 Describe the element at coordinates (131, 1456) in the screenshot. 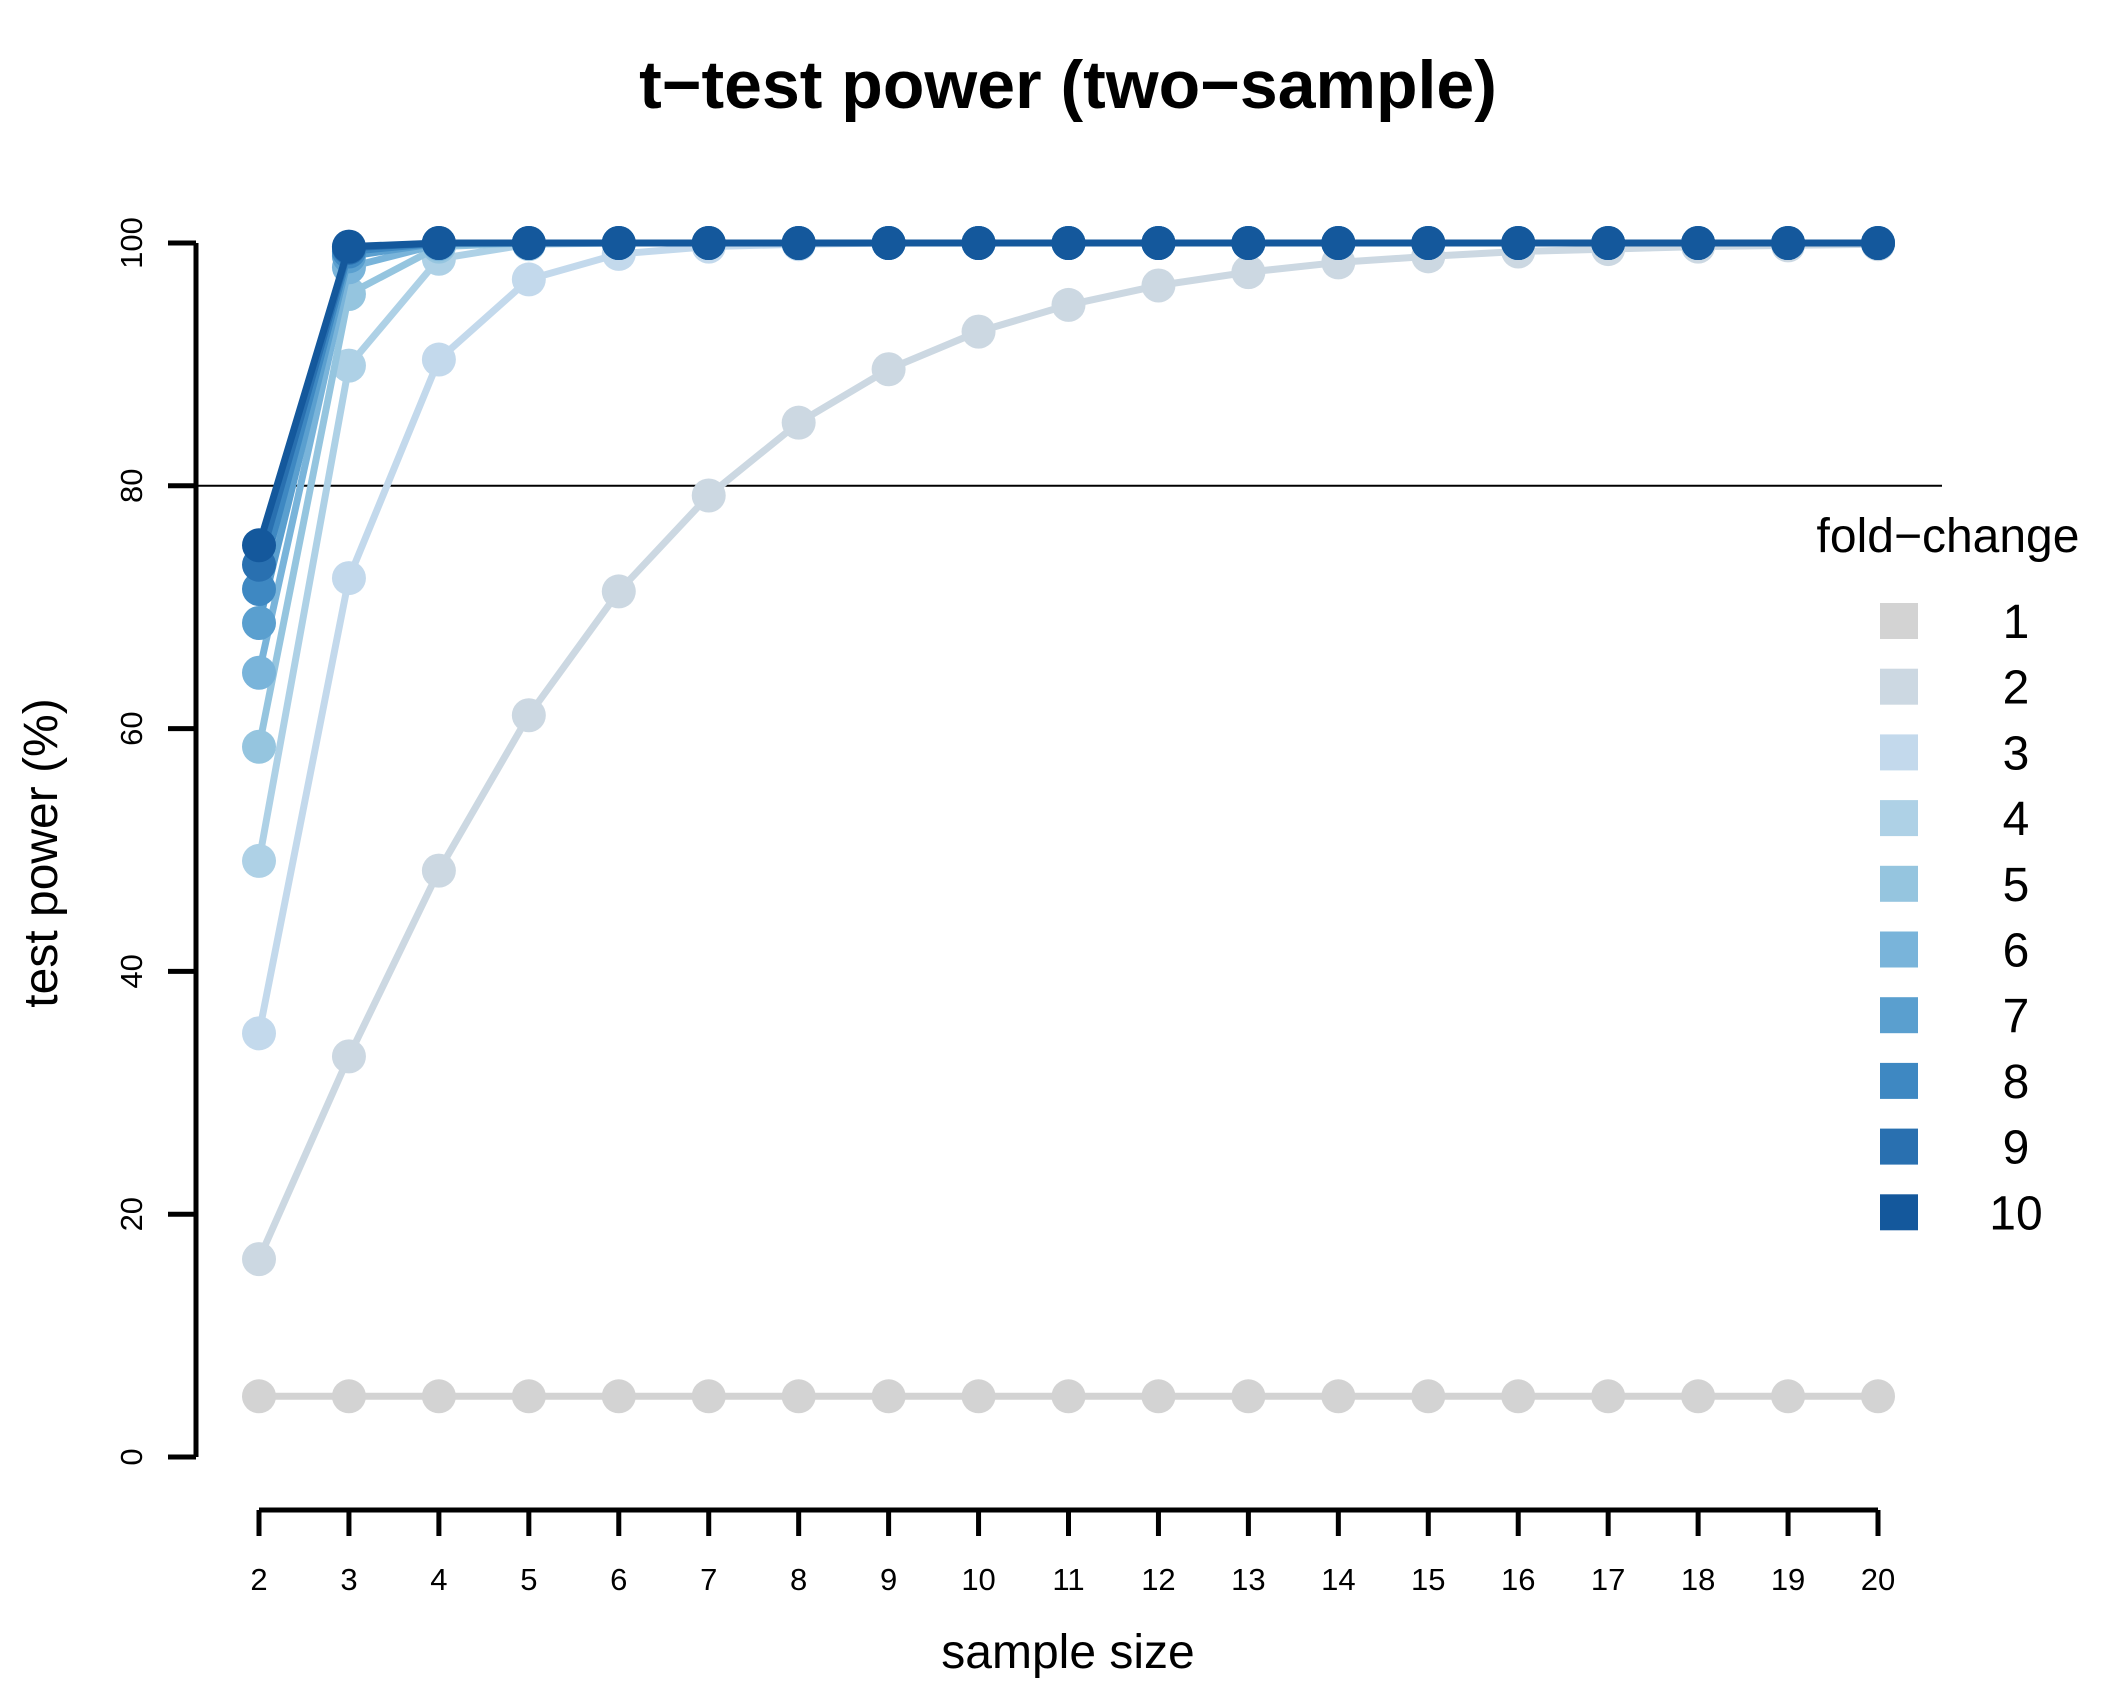

I see `y-tick-label: 0` at that location.